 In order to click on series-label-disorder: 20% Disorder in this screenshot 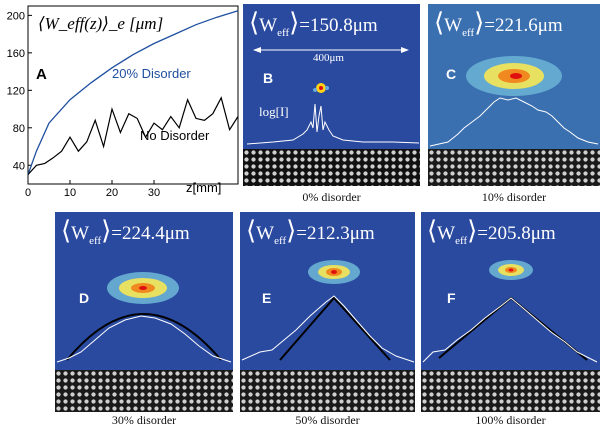, I will do `click(151, 73)`.